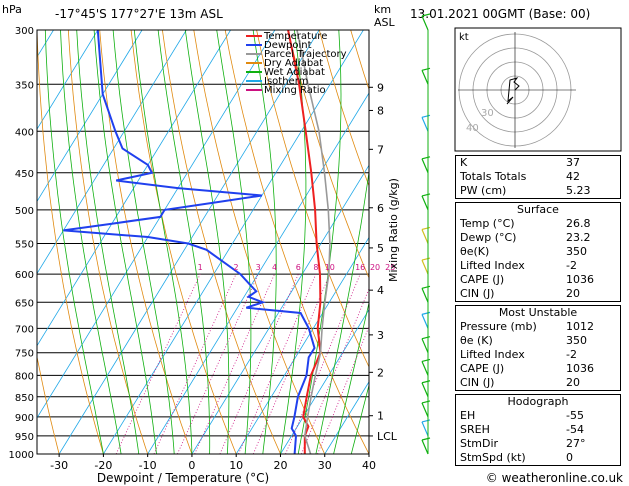 The height and width of the screenshot is (486, 629). Describe the element at coordinates (24, 31) in the screenshot. I see `pressure-tick-label: 300` at that location.